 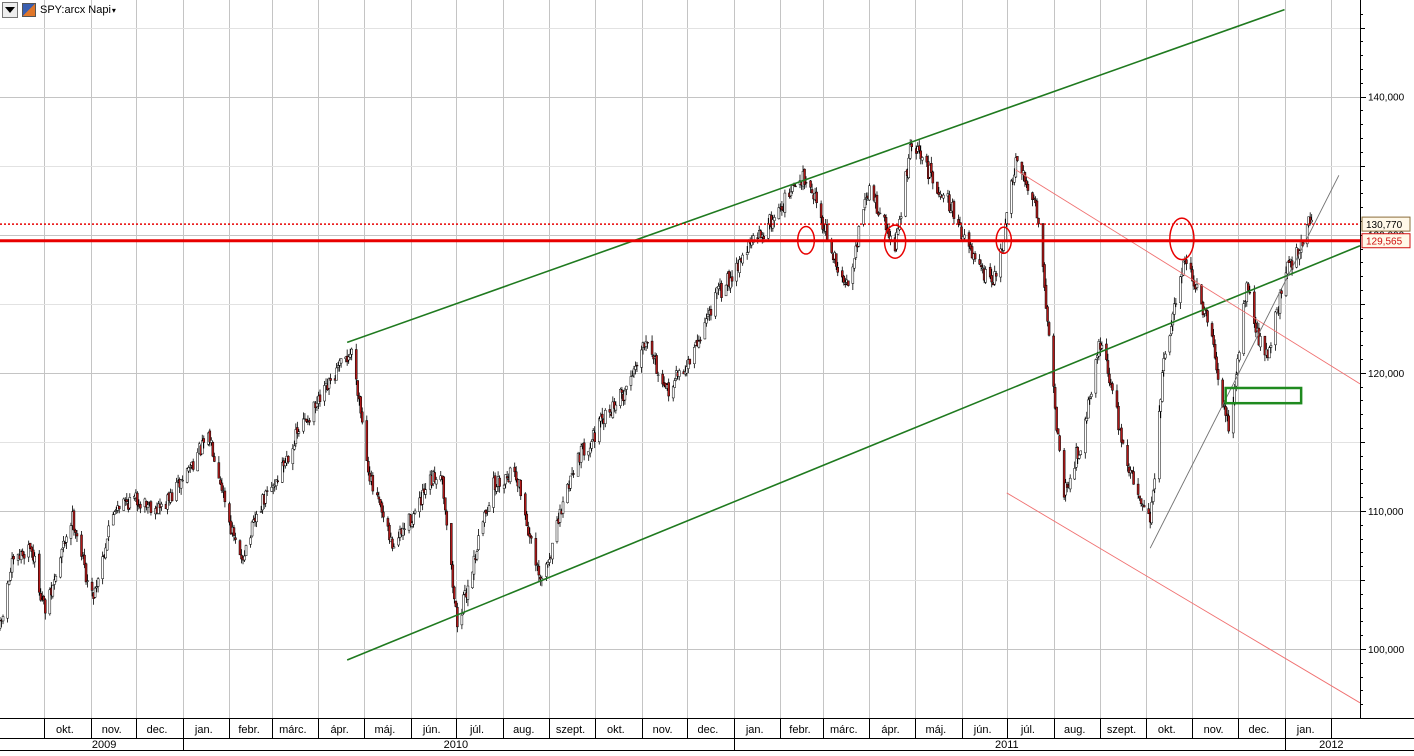 What do you see at coordinates (708, 730) in the screenshot?
I see `x-month-label: dec.` at bounding box center [708, 730].